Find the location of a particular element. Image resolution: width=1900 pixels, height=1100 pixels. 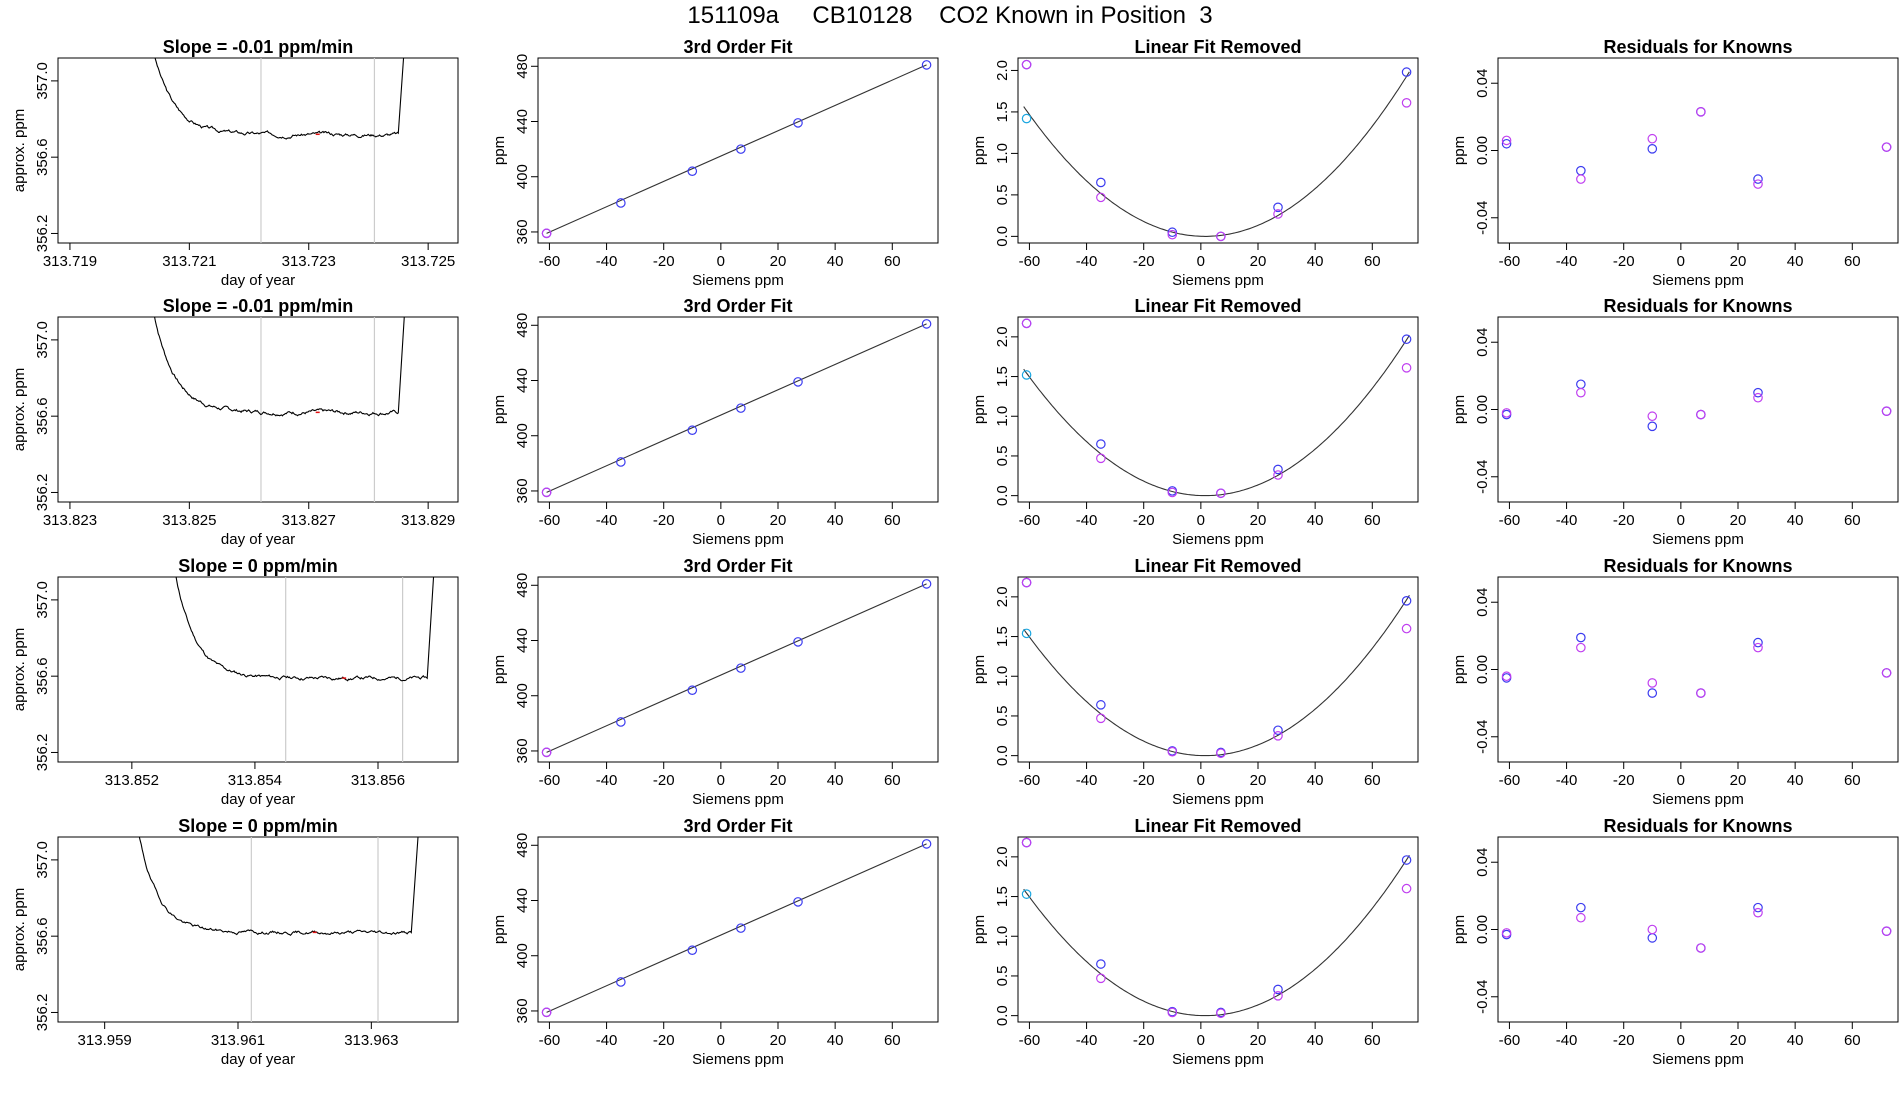

x-tick-label: 313.721 is located at coordinates (189, 261).